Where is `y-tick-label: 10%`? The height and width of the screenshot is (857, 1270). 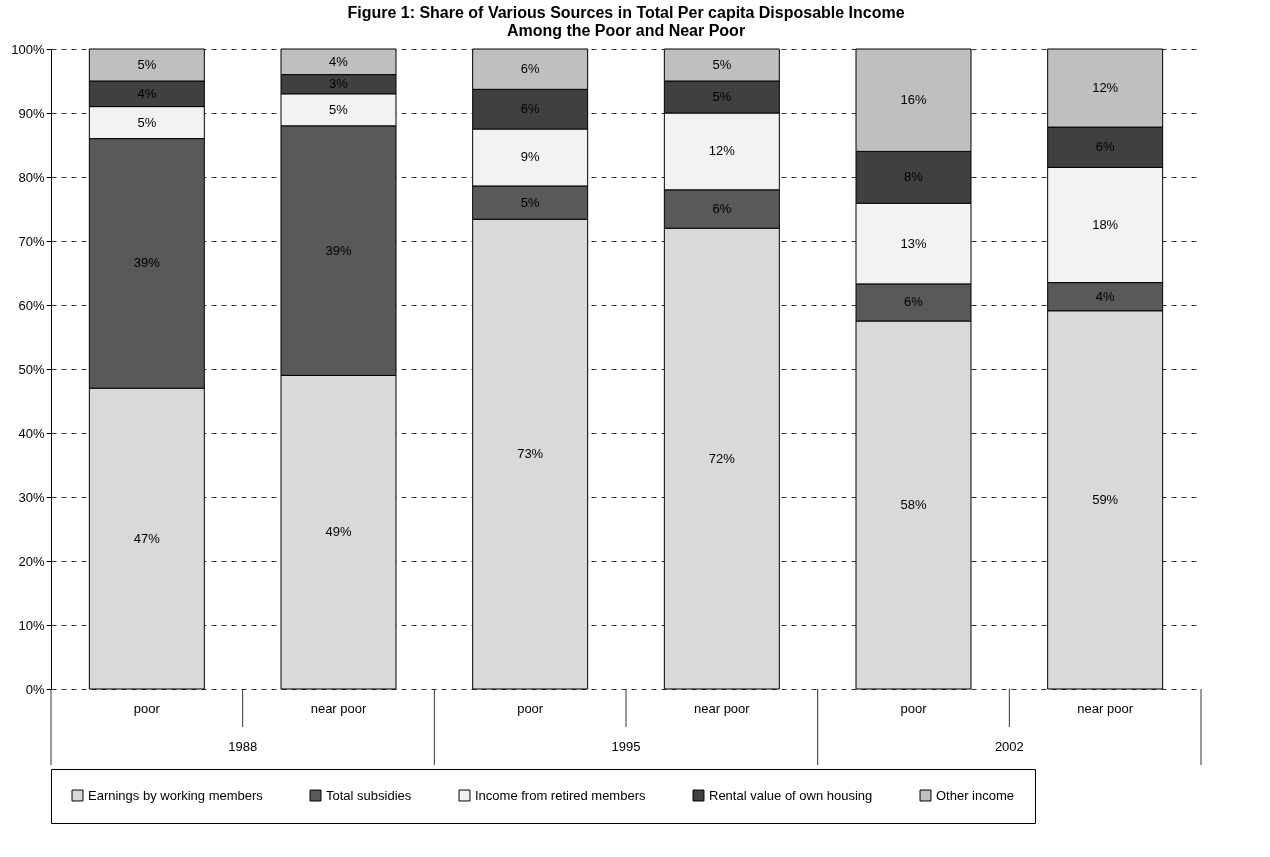 y-tick-label: 10% is located at coordinates (31, 625).